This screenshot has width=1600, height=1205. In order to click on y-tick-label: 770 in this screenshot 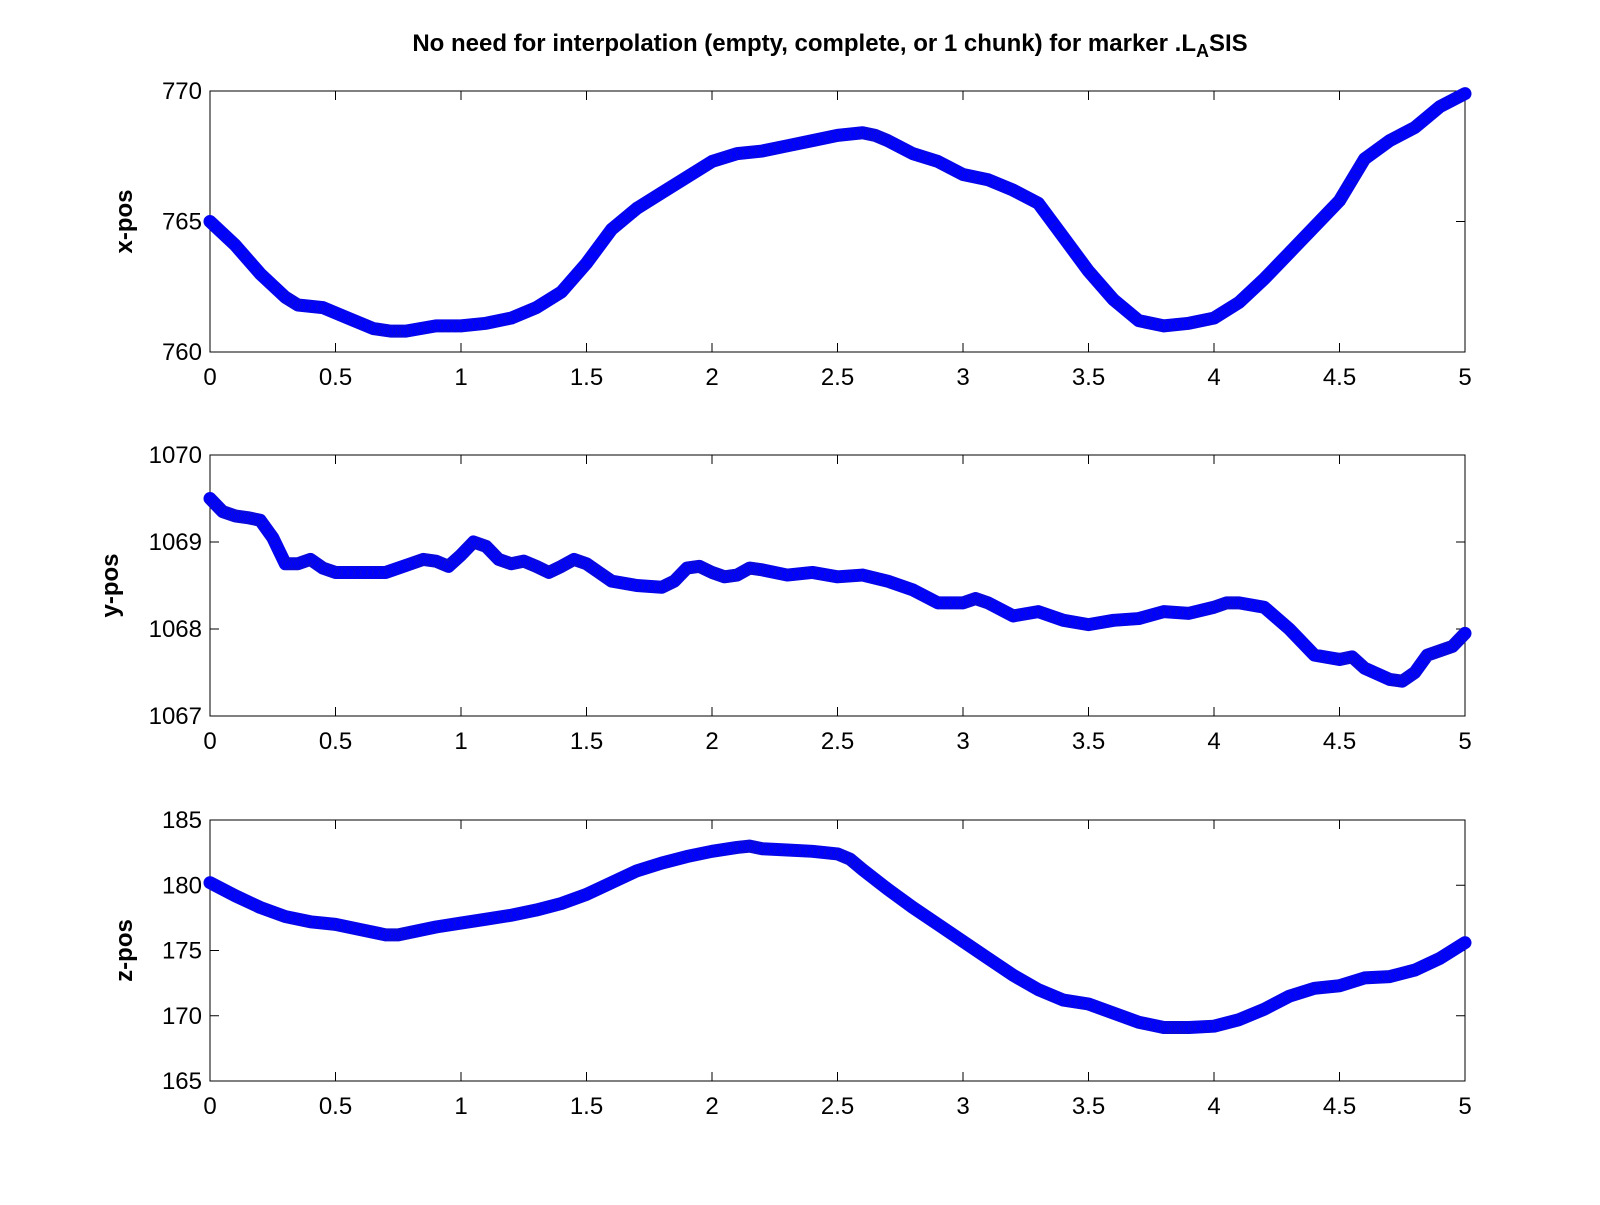, I will do `click(182, 91)`.